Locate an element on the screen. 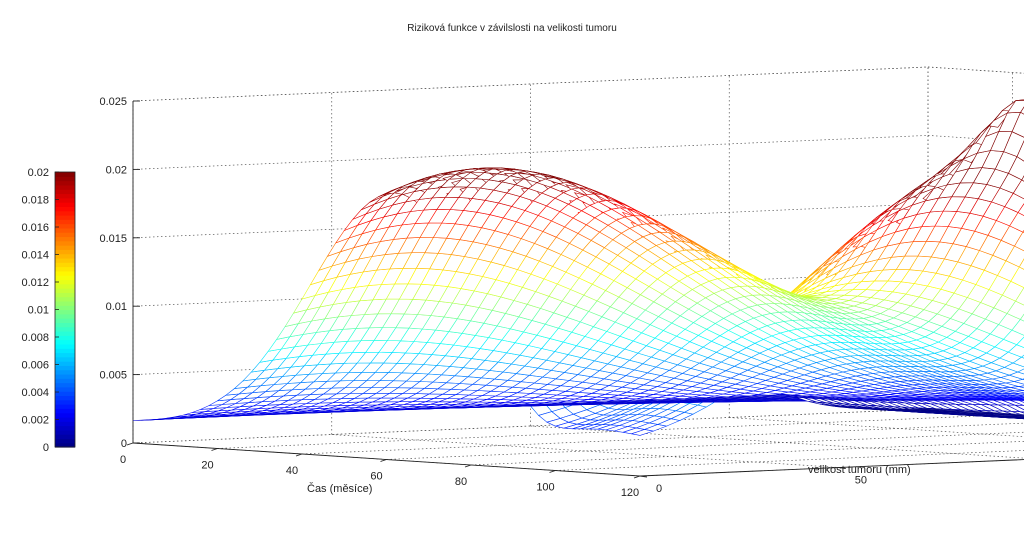  y-tick-label: 0 is located at coordinates (659, 489).